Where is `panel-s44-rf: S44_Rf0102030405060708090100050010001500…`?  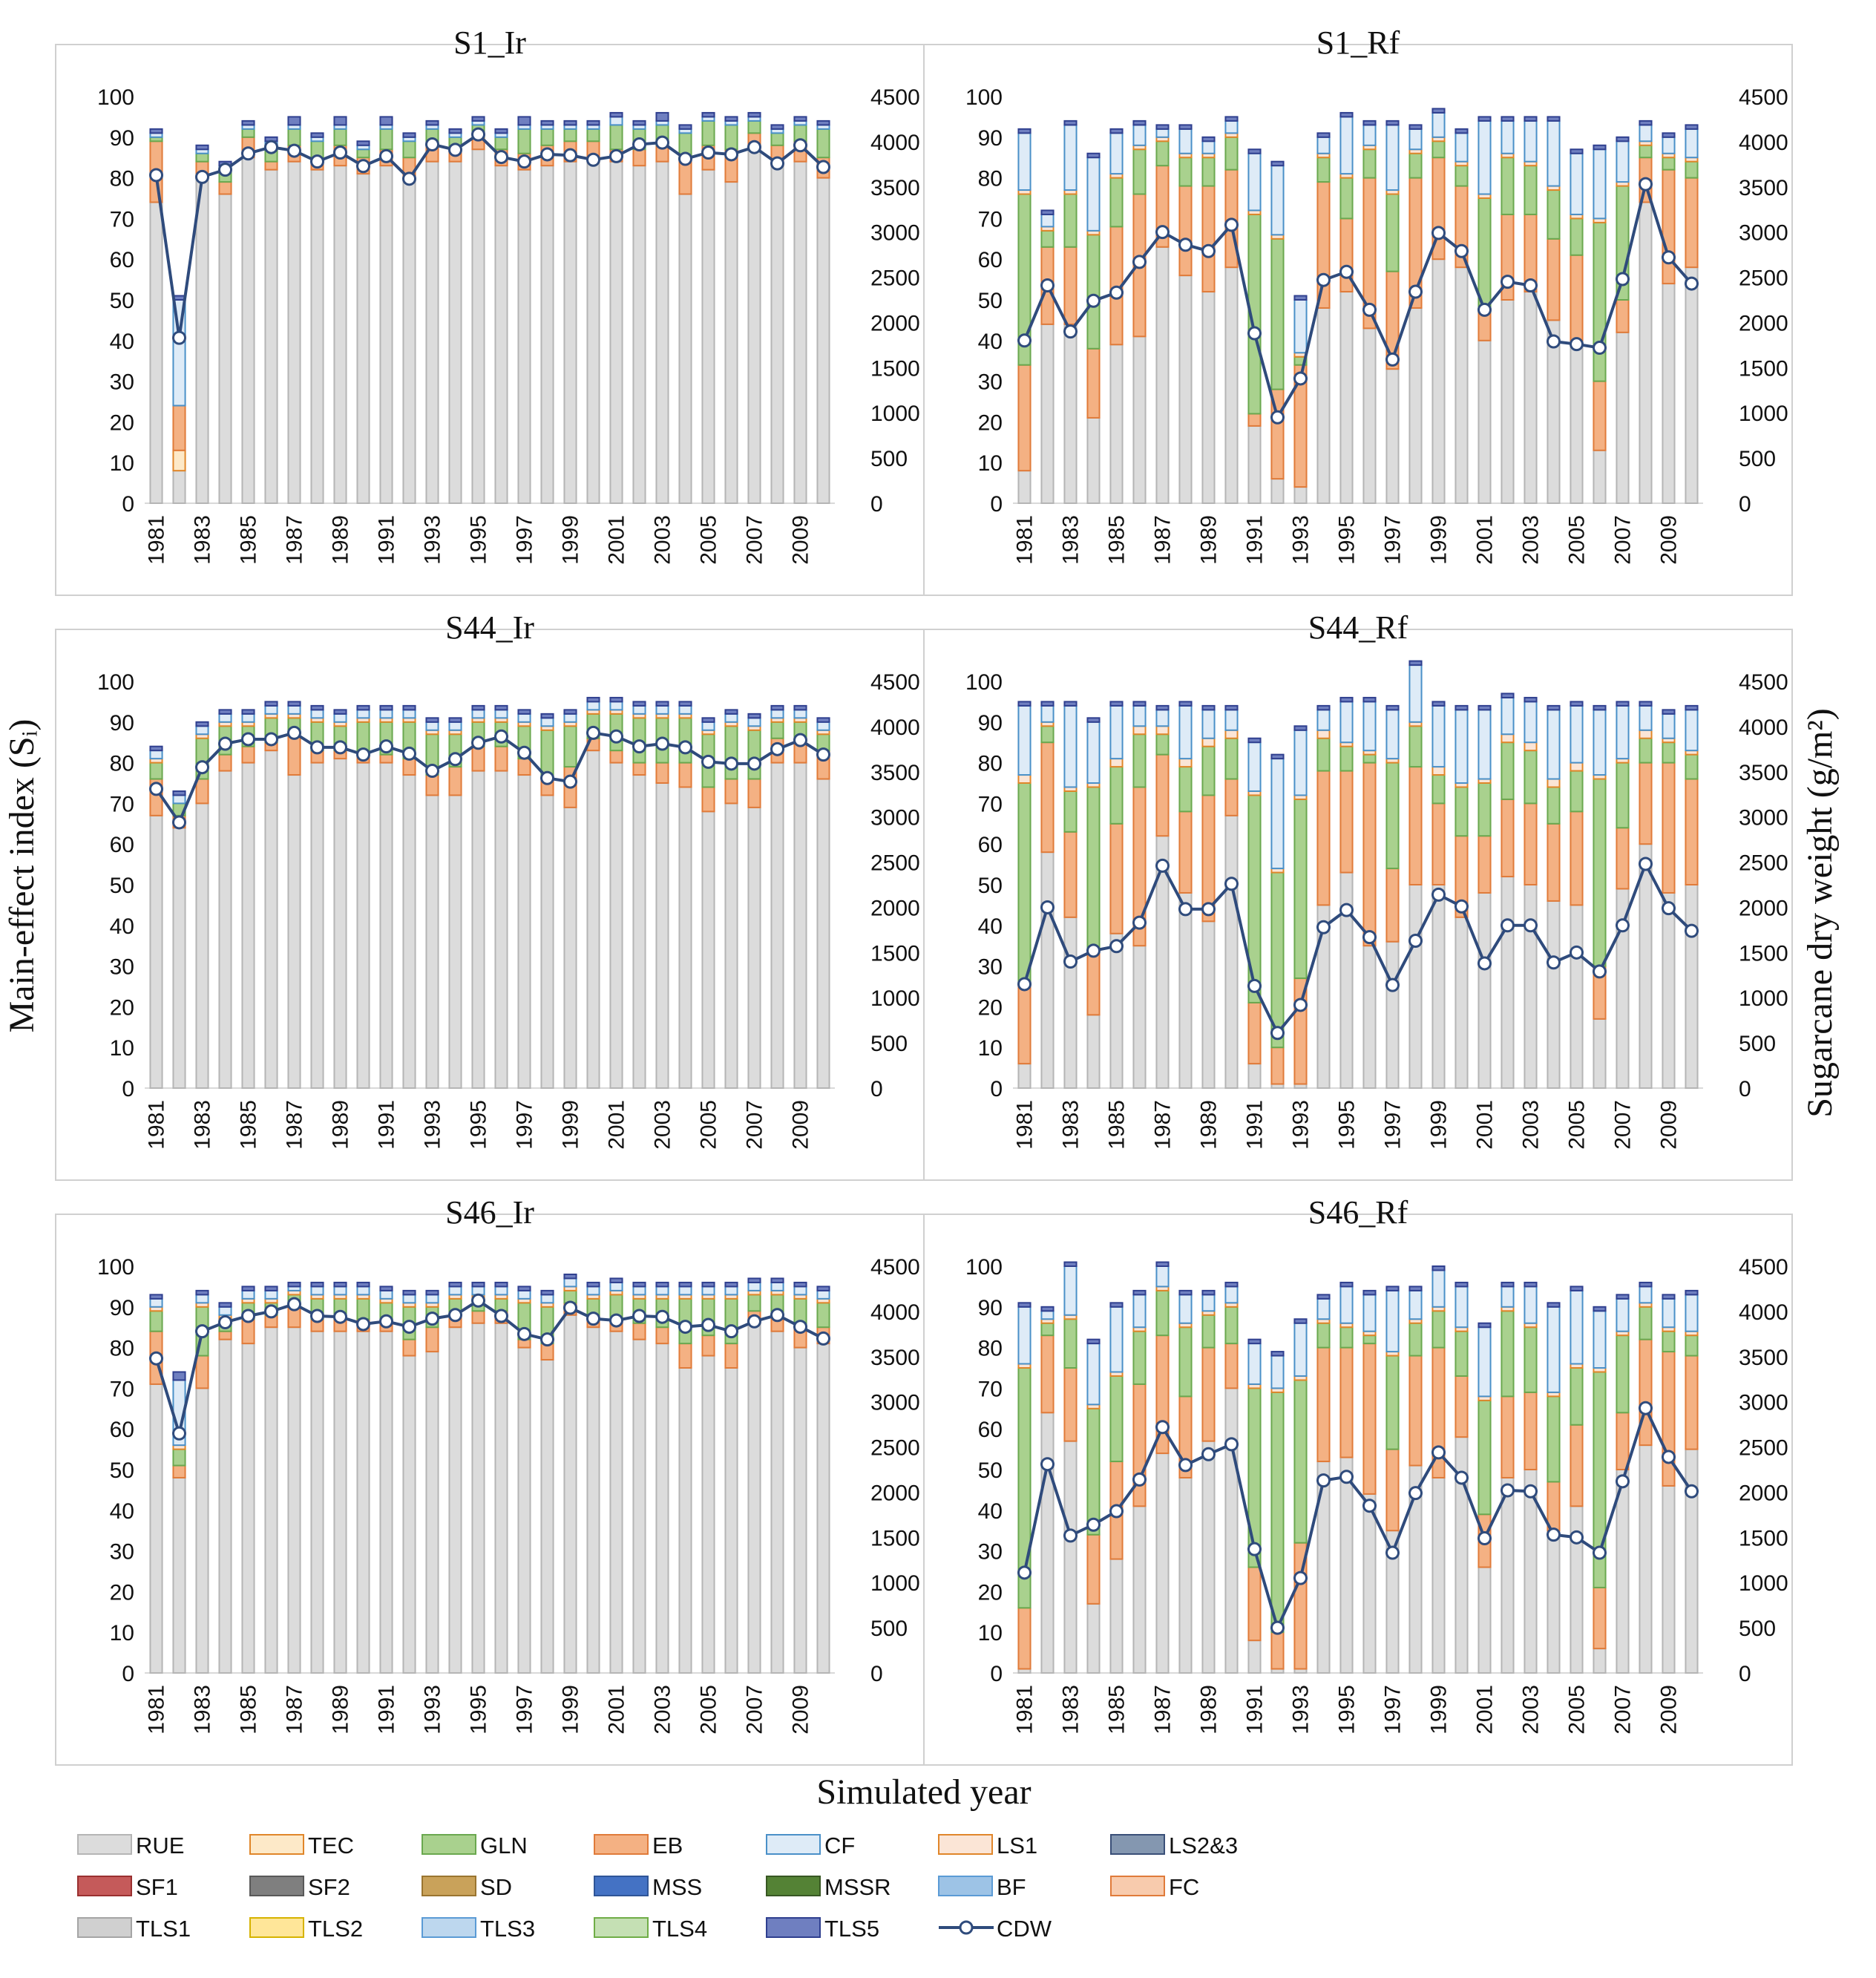
panel-s44-rf: S44_Rf0102030405060708090100050010001500… is located at coordinates (1358, 895).